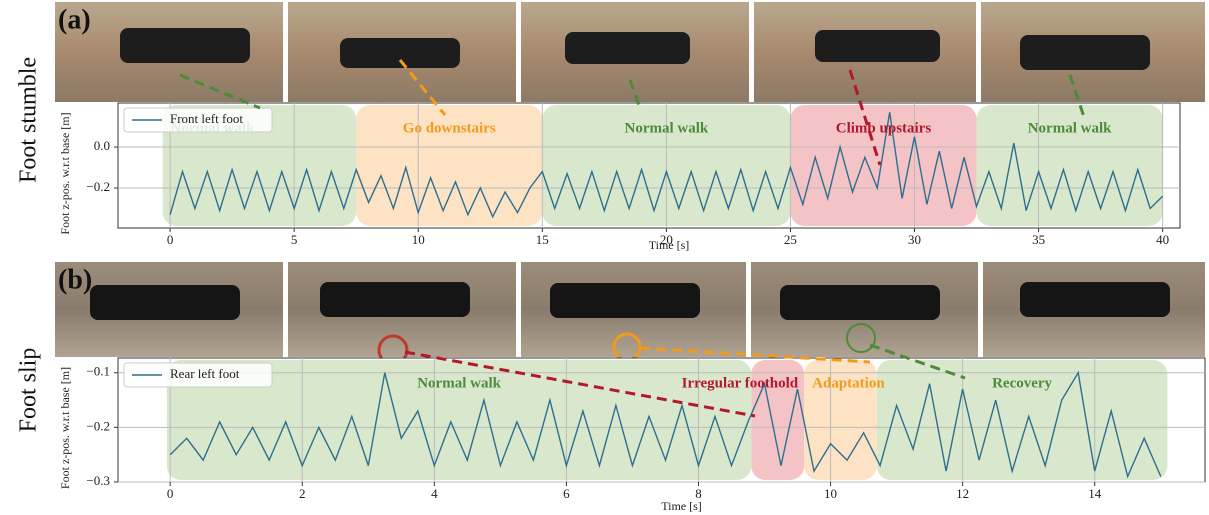 This screenshot has height=515, width=1209. What do you see at coordinates (848, 383) in the screenshot?
I see `region-label: Adaptation` at bounding box center [848, 383].